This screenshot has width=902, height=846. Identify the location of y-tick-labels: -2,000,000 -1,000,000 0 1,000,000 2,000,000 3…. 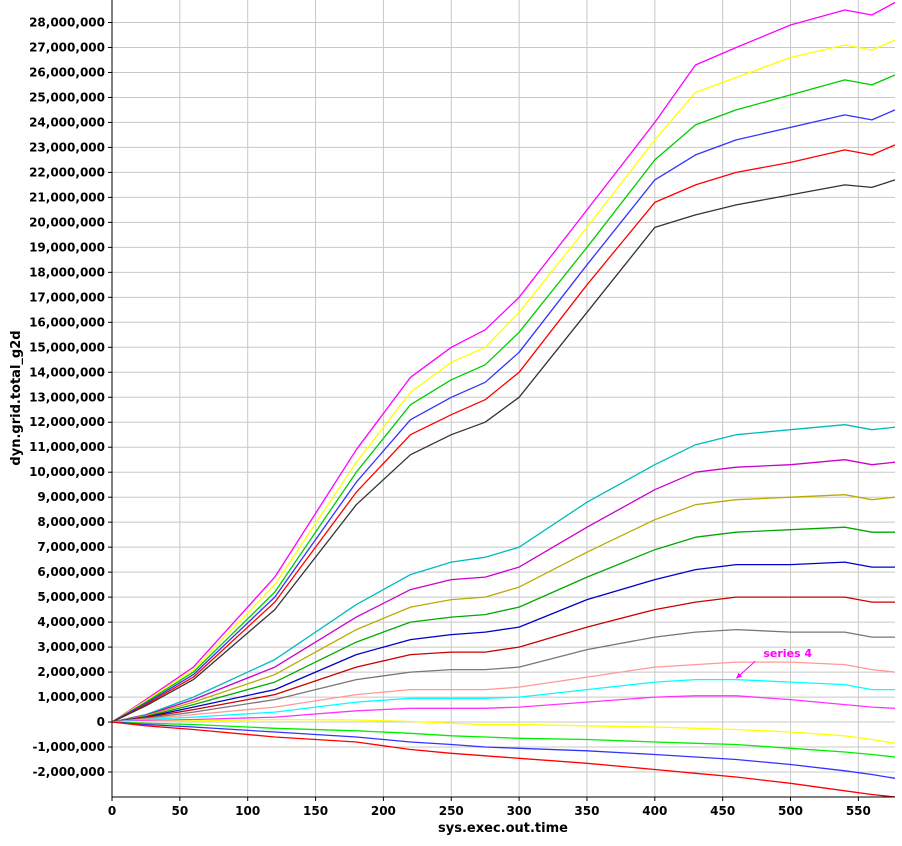
(70, 397).